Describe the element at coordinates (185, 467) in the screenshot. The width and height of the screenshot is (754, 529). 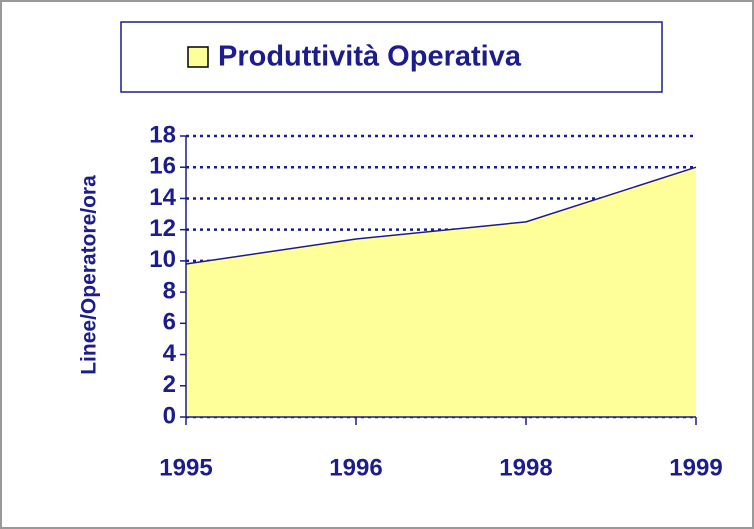
I see `x-tick-label: 1995` at that location.